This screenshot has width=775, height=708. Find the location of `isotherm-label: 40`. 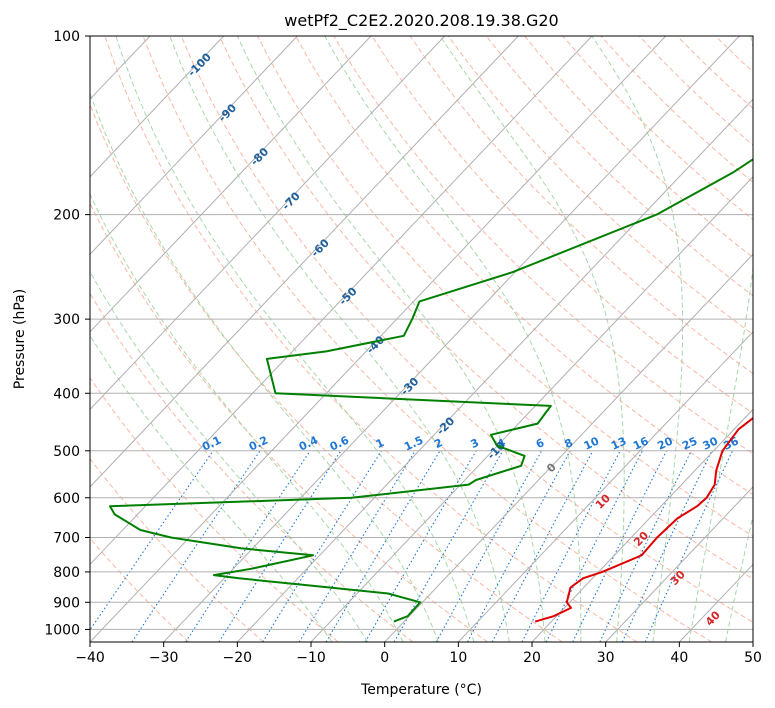

isotherm-label: 40 is located at coordinates (713, 618).